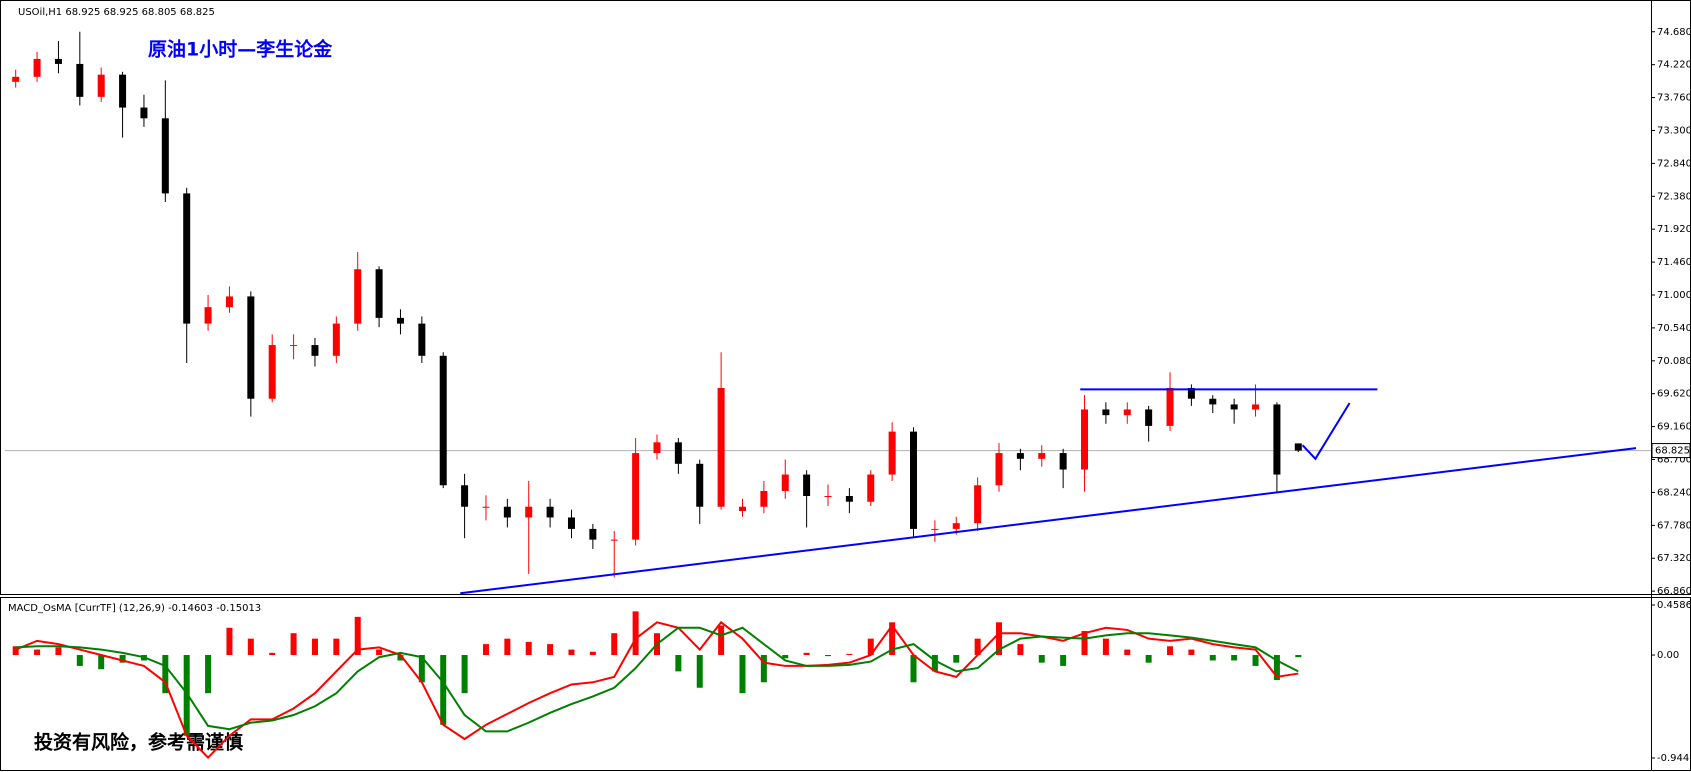 The image size is (1691, 772). Describe the element at coordinates (138, 742) in the screenshot. I see `risk-note: 投资有风险，参考需谨慎` at that location.